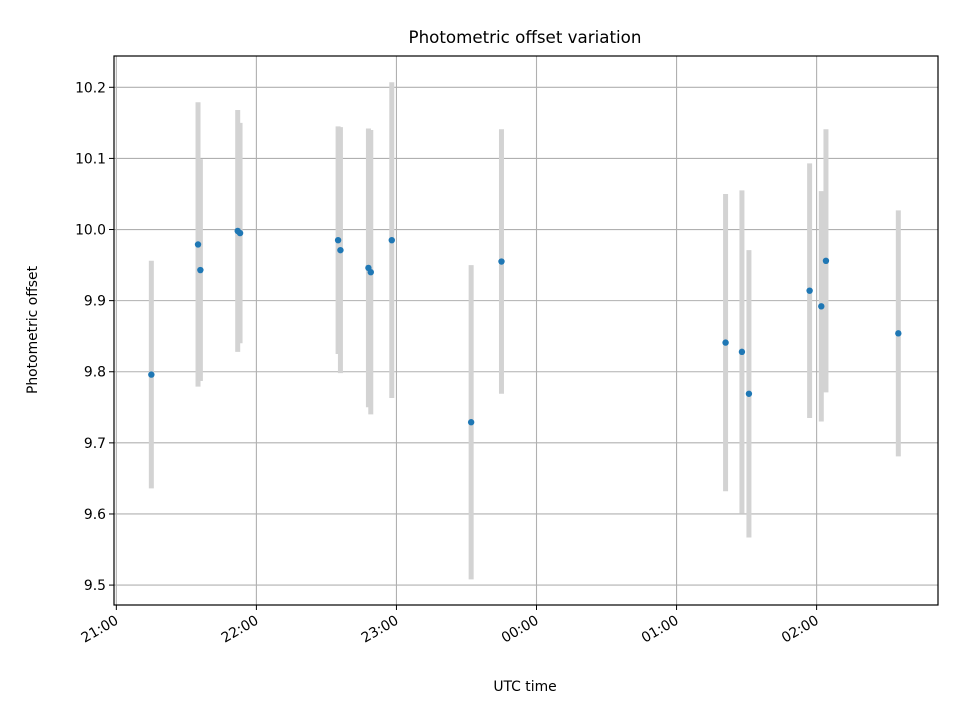 This screenshot has height=720, width=960. What do you see at coordinates (95, 302) in the screenshot?
I see `y-tick-label: 9.9` at bounding box center [95, 302].